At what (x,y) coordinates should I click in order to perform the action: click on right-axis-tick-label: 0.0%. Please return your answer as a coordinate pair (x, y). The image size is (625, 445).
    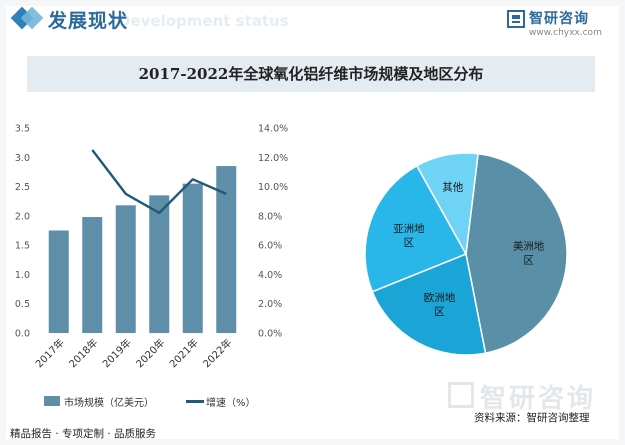
    Looking at the image, I should click on (270, 334).